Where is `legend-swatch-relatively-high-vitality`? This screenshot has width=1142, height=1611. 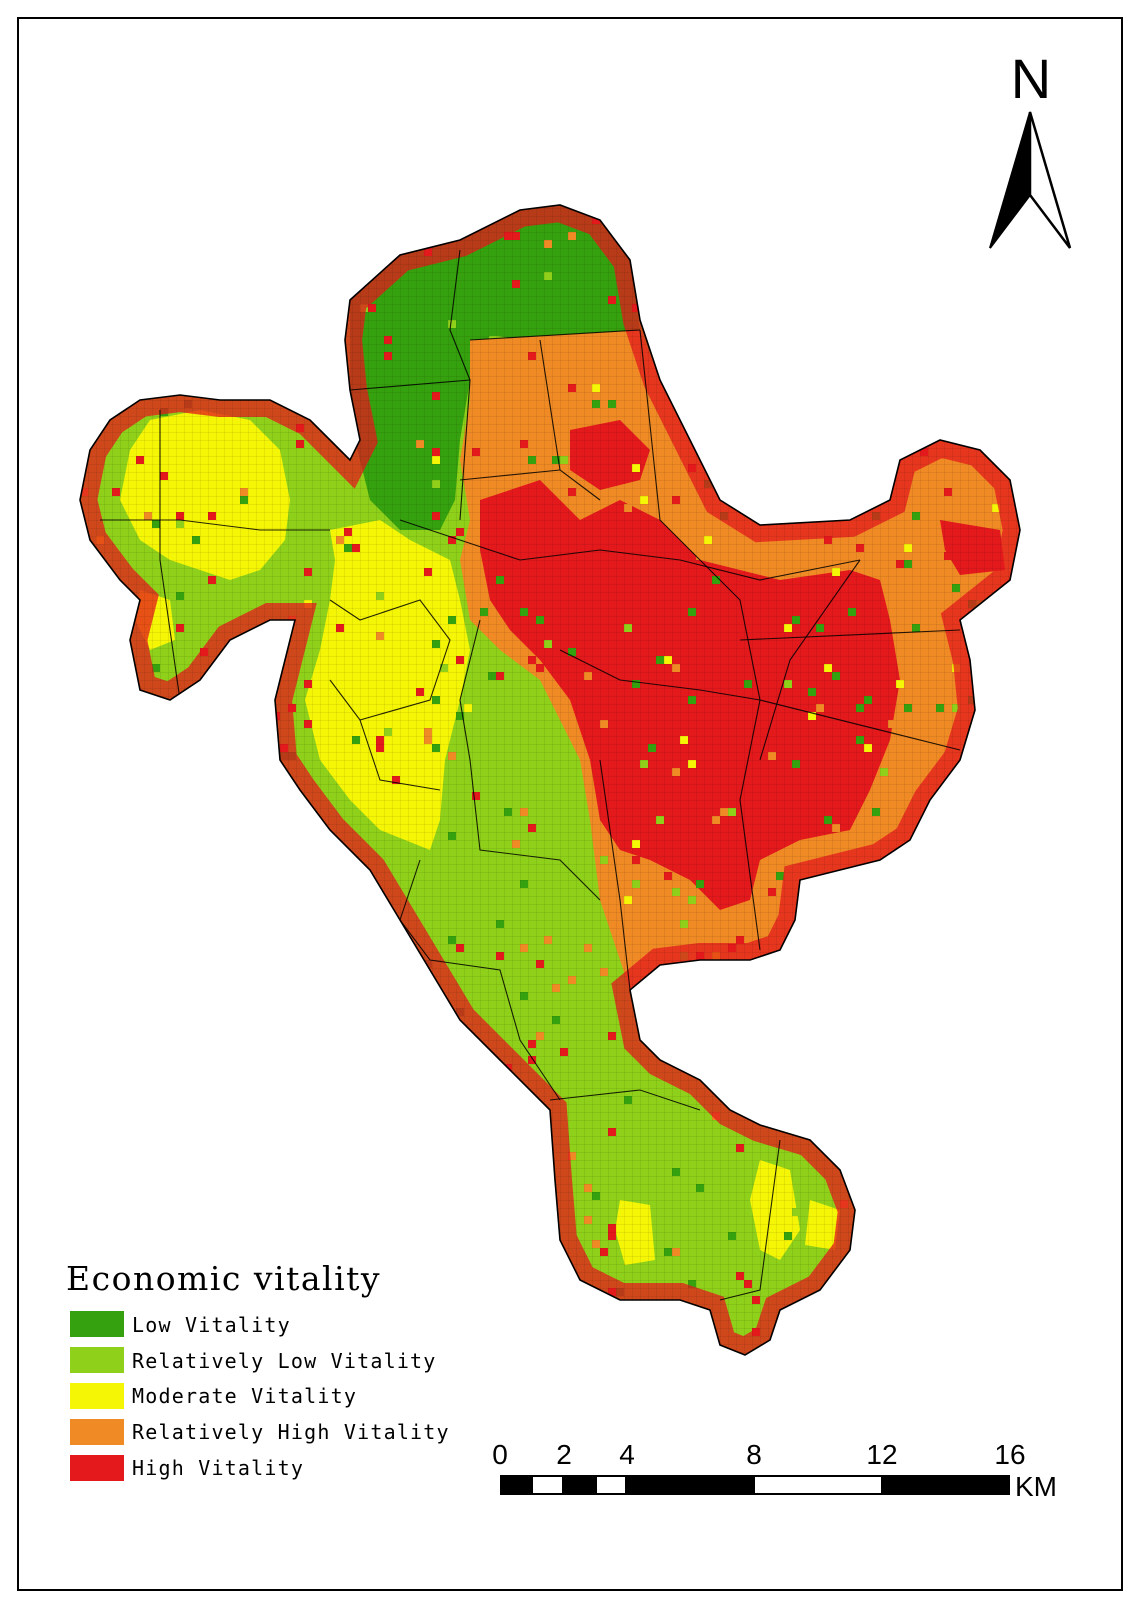 legend-swatch-relatively-high-vitality is located at coordinates (97, 1432).